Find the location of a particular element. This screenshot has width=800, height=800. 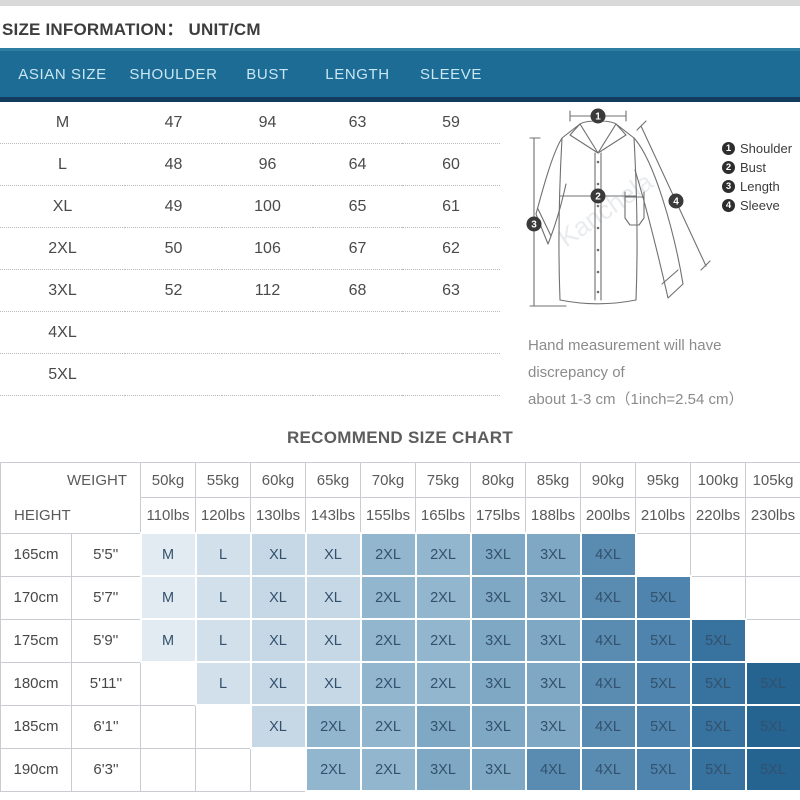

legend-item-label: Length is located at coordinates (760, 186).